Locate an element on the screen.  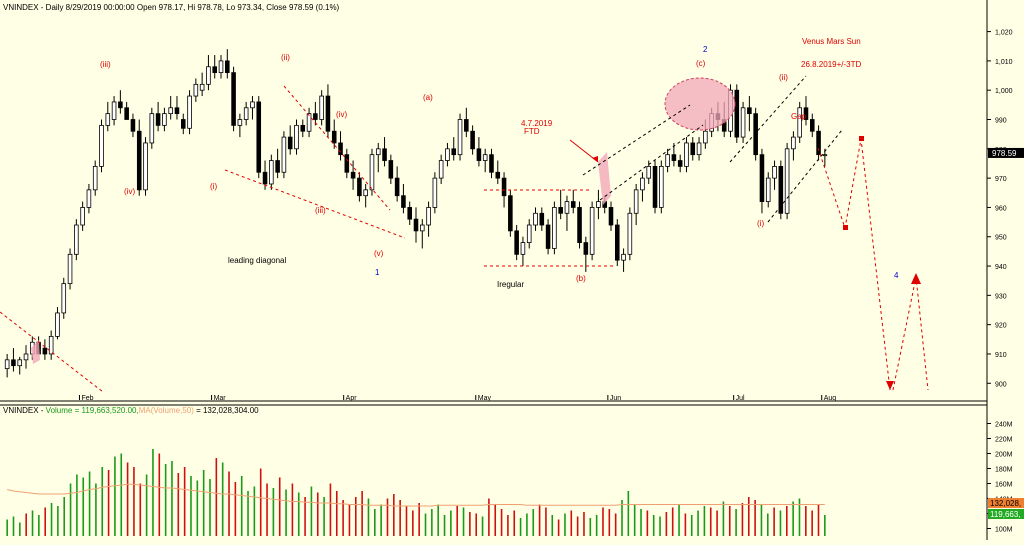
volume-y-tick-label: 200M is located at coordinates (1004, 455).